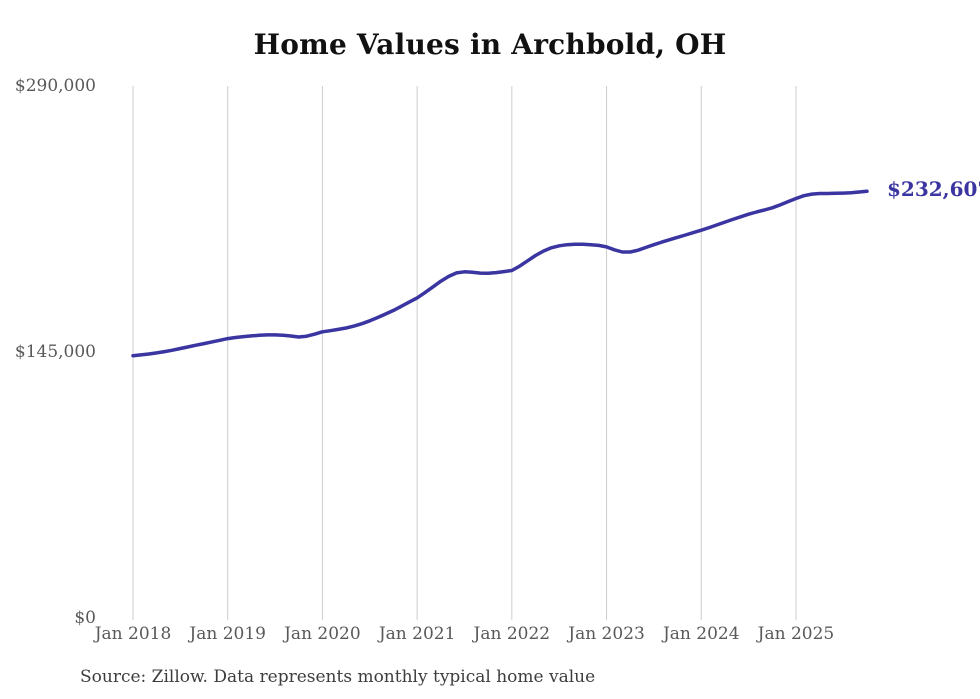 The width and height of the screenshot is (980, 699). Describe the element at coordinates (933, 189) in the screenshot. I see `end-value-label: $232,607` at that location.